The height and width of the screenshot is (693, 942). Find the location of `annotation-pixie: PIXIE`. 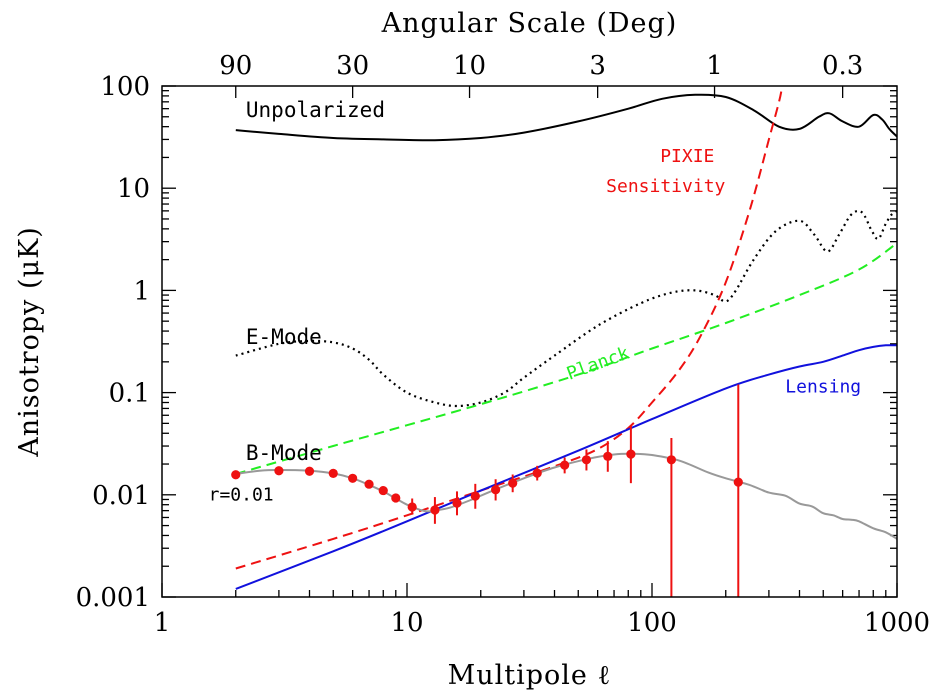

annotation-pixie: PIXIE is located at coordinates (687, 156).